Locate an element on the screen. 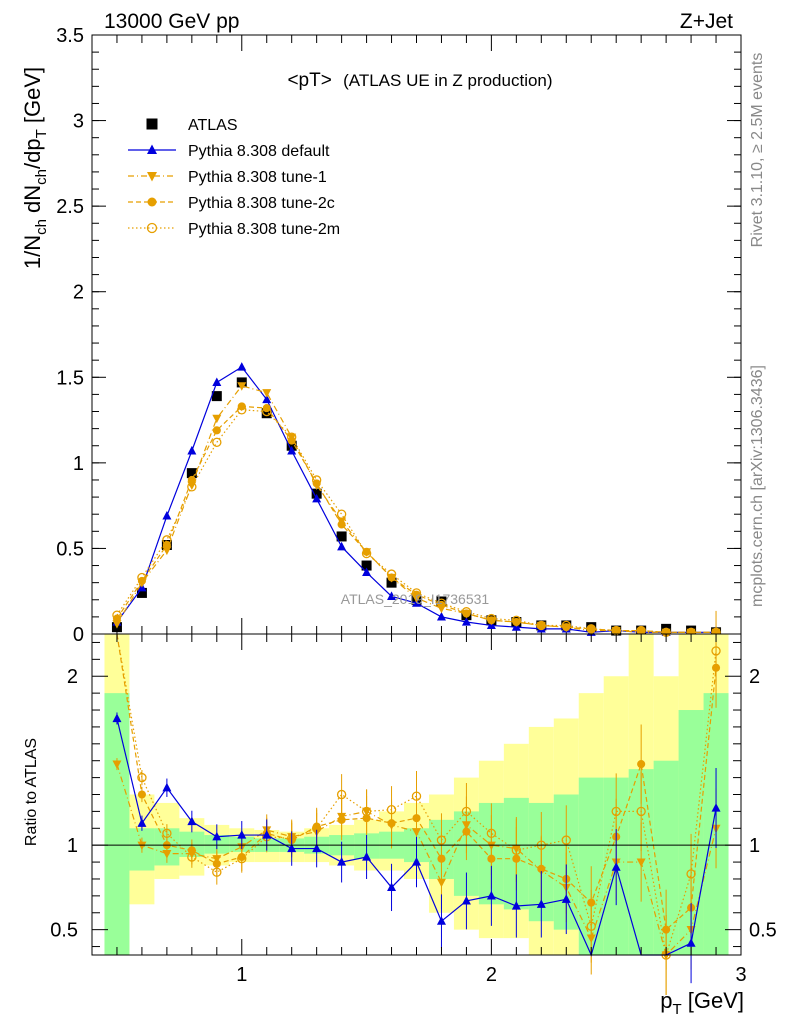 The width and height of the screenshot is (786, 1024). main-ytick-label: 0.5 is located at coordinates (70, 549).